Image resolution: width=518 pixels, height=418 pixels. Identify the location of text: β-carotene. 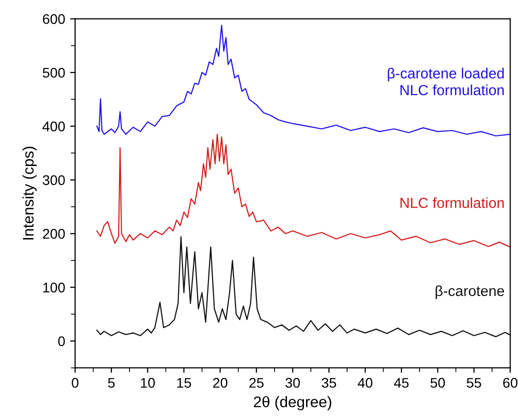
(470, 292).